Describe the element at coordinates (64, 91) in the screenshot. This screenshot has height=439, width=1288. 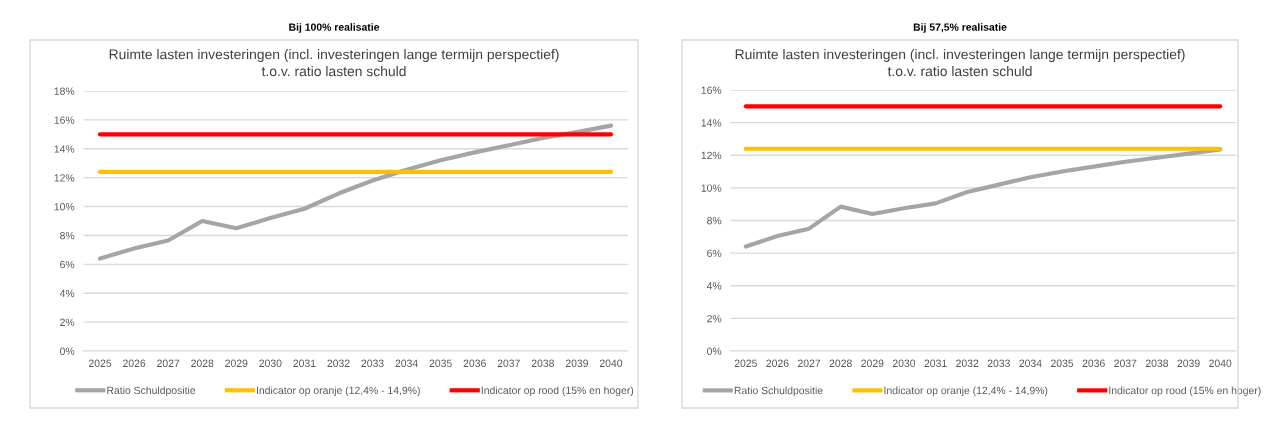
I see `y-tick-label: 18%` at that location.